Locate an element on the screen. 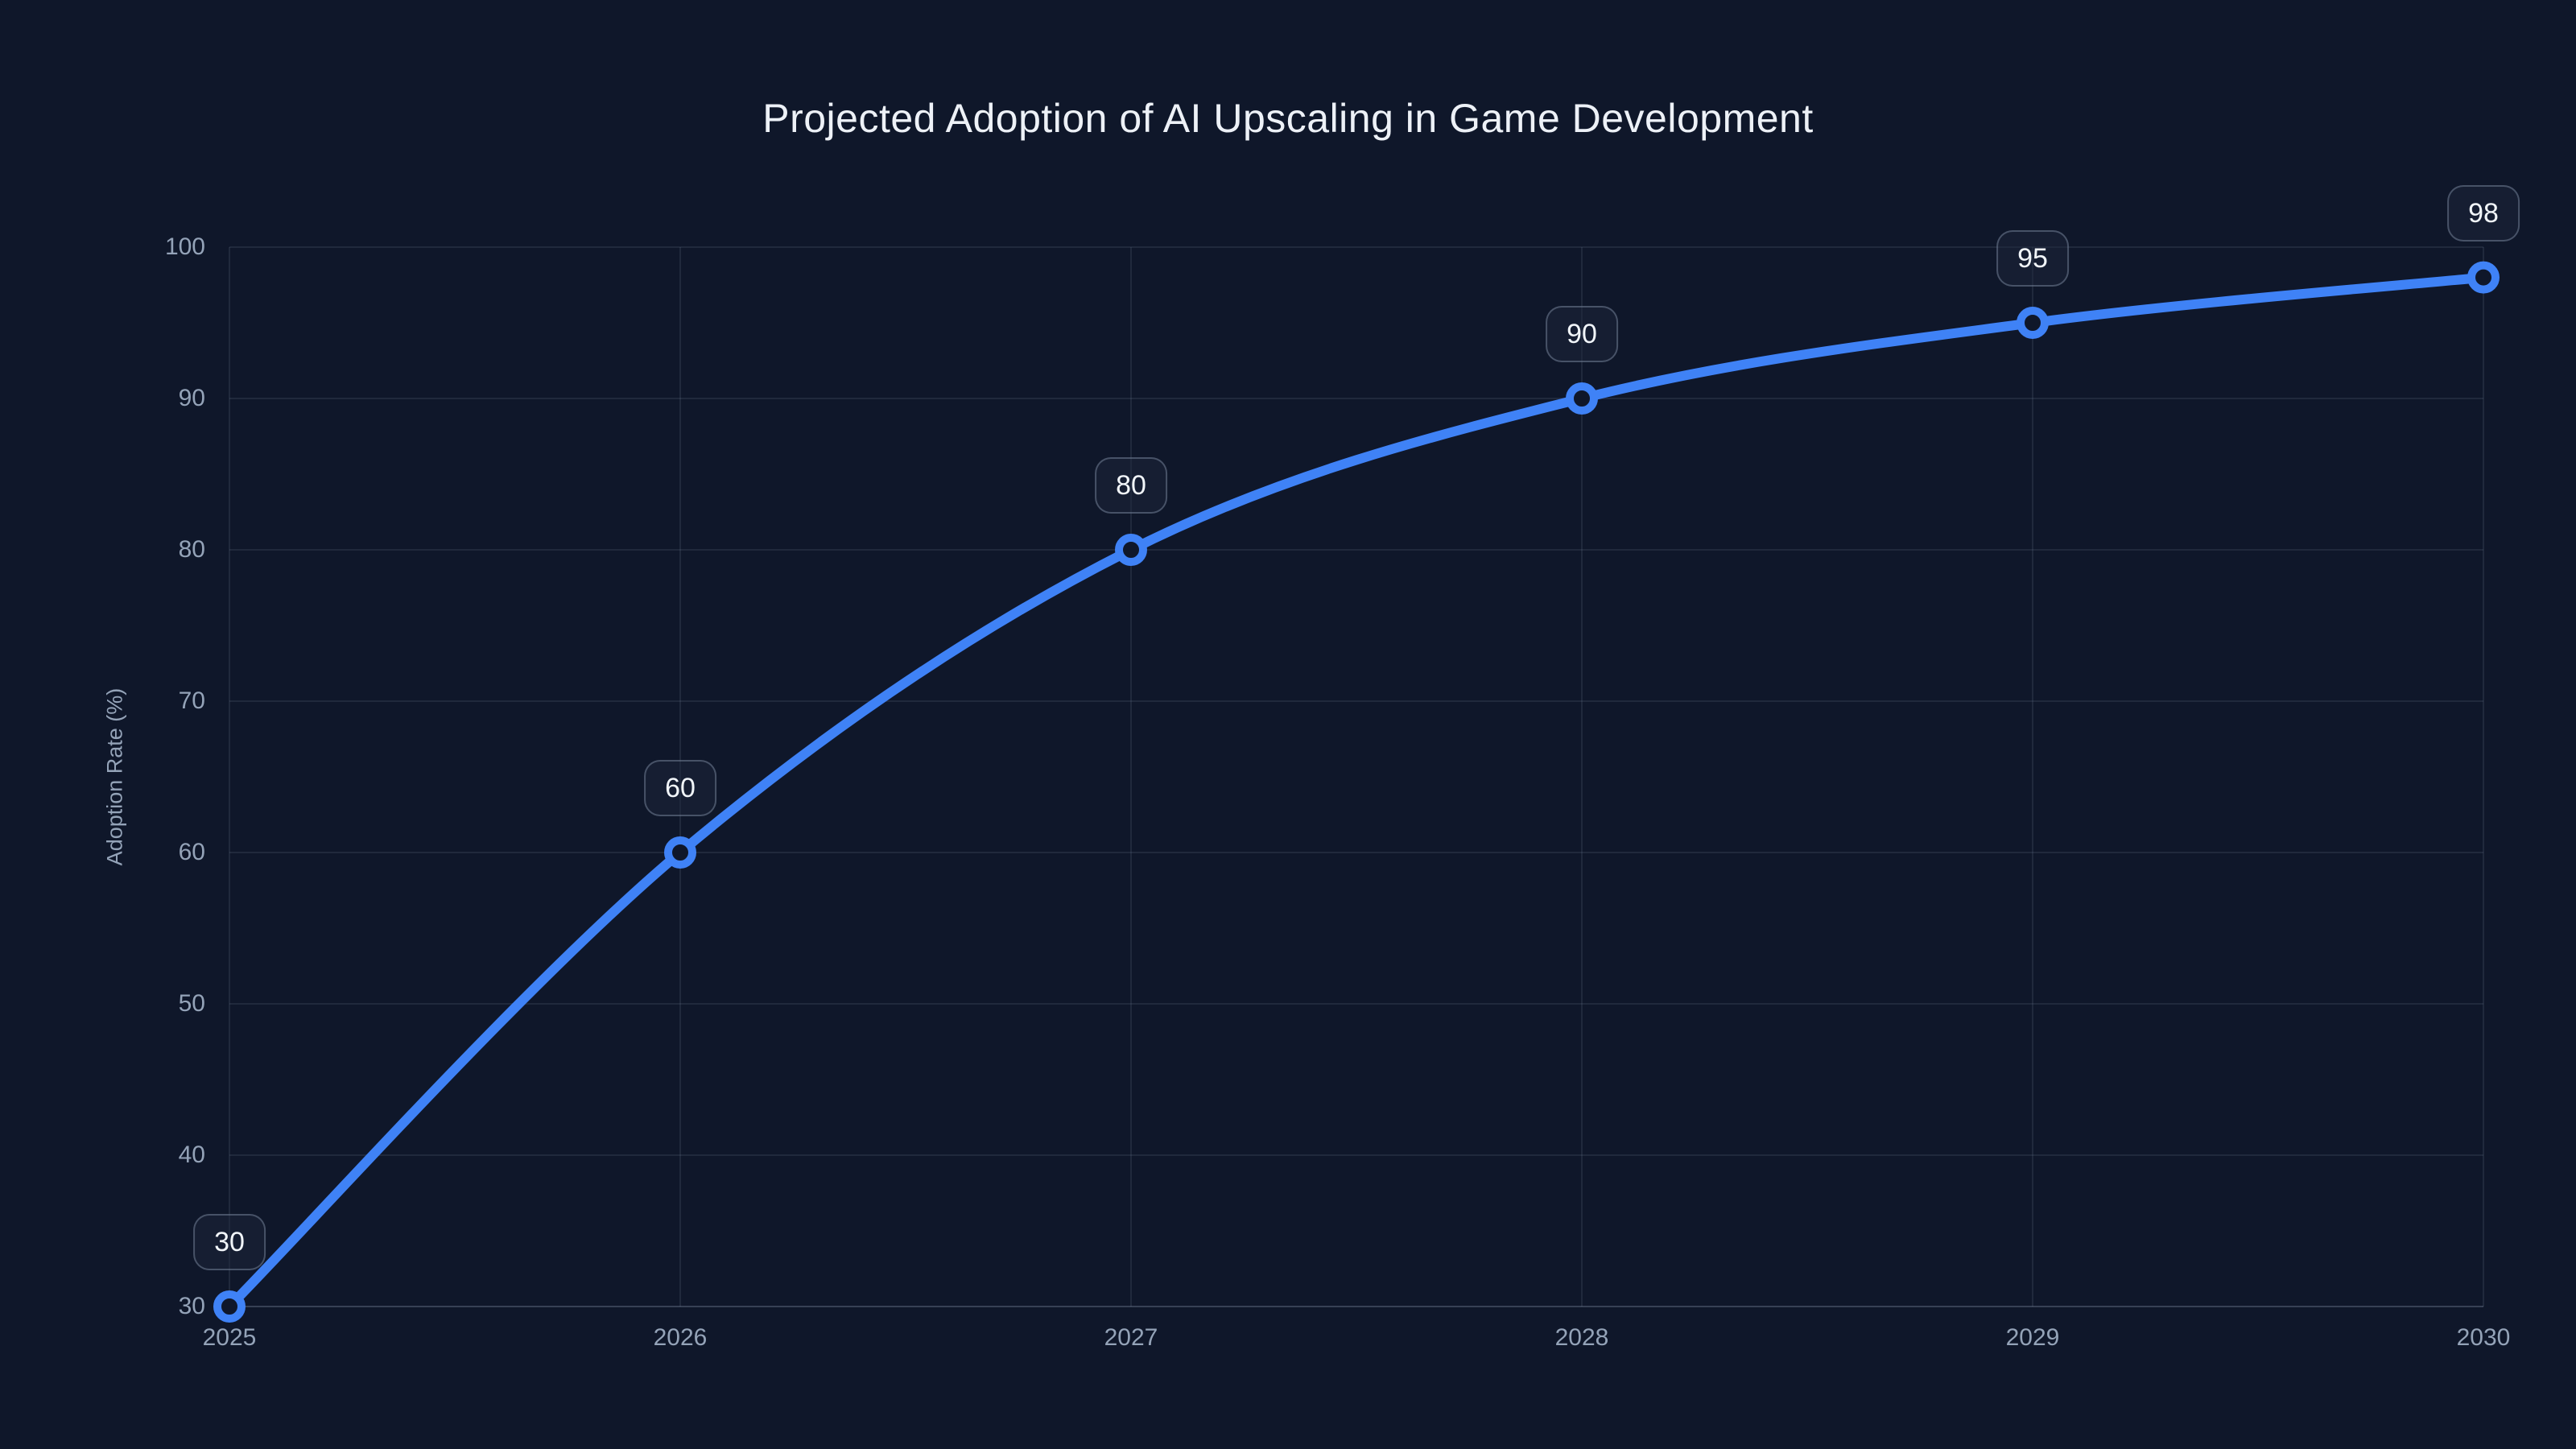 The height and width of the screenshot is (1449, 2576). x-tick-label: 2026 is located at coordinates (680, 1337).